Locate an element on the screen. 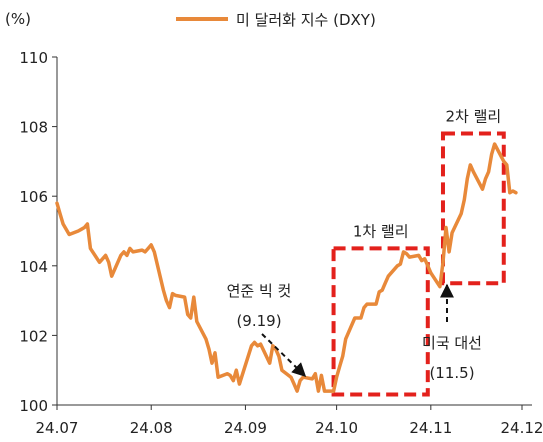 Image resolution: width=543 pixels, height=442 pixels. rally-label-rally2: 2차 랠리 is located at coordinates (474, 117).